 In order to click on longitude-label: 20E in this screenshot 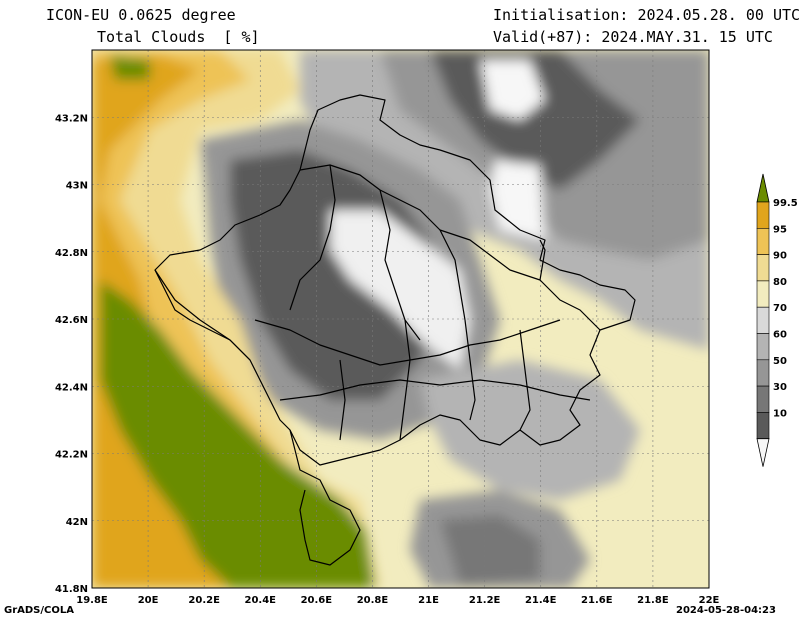, I will do `click(148, 600)`.